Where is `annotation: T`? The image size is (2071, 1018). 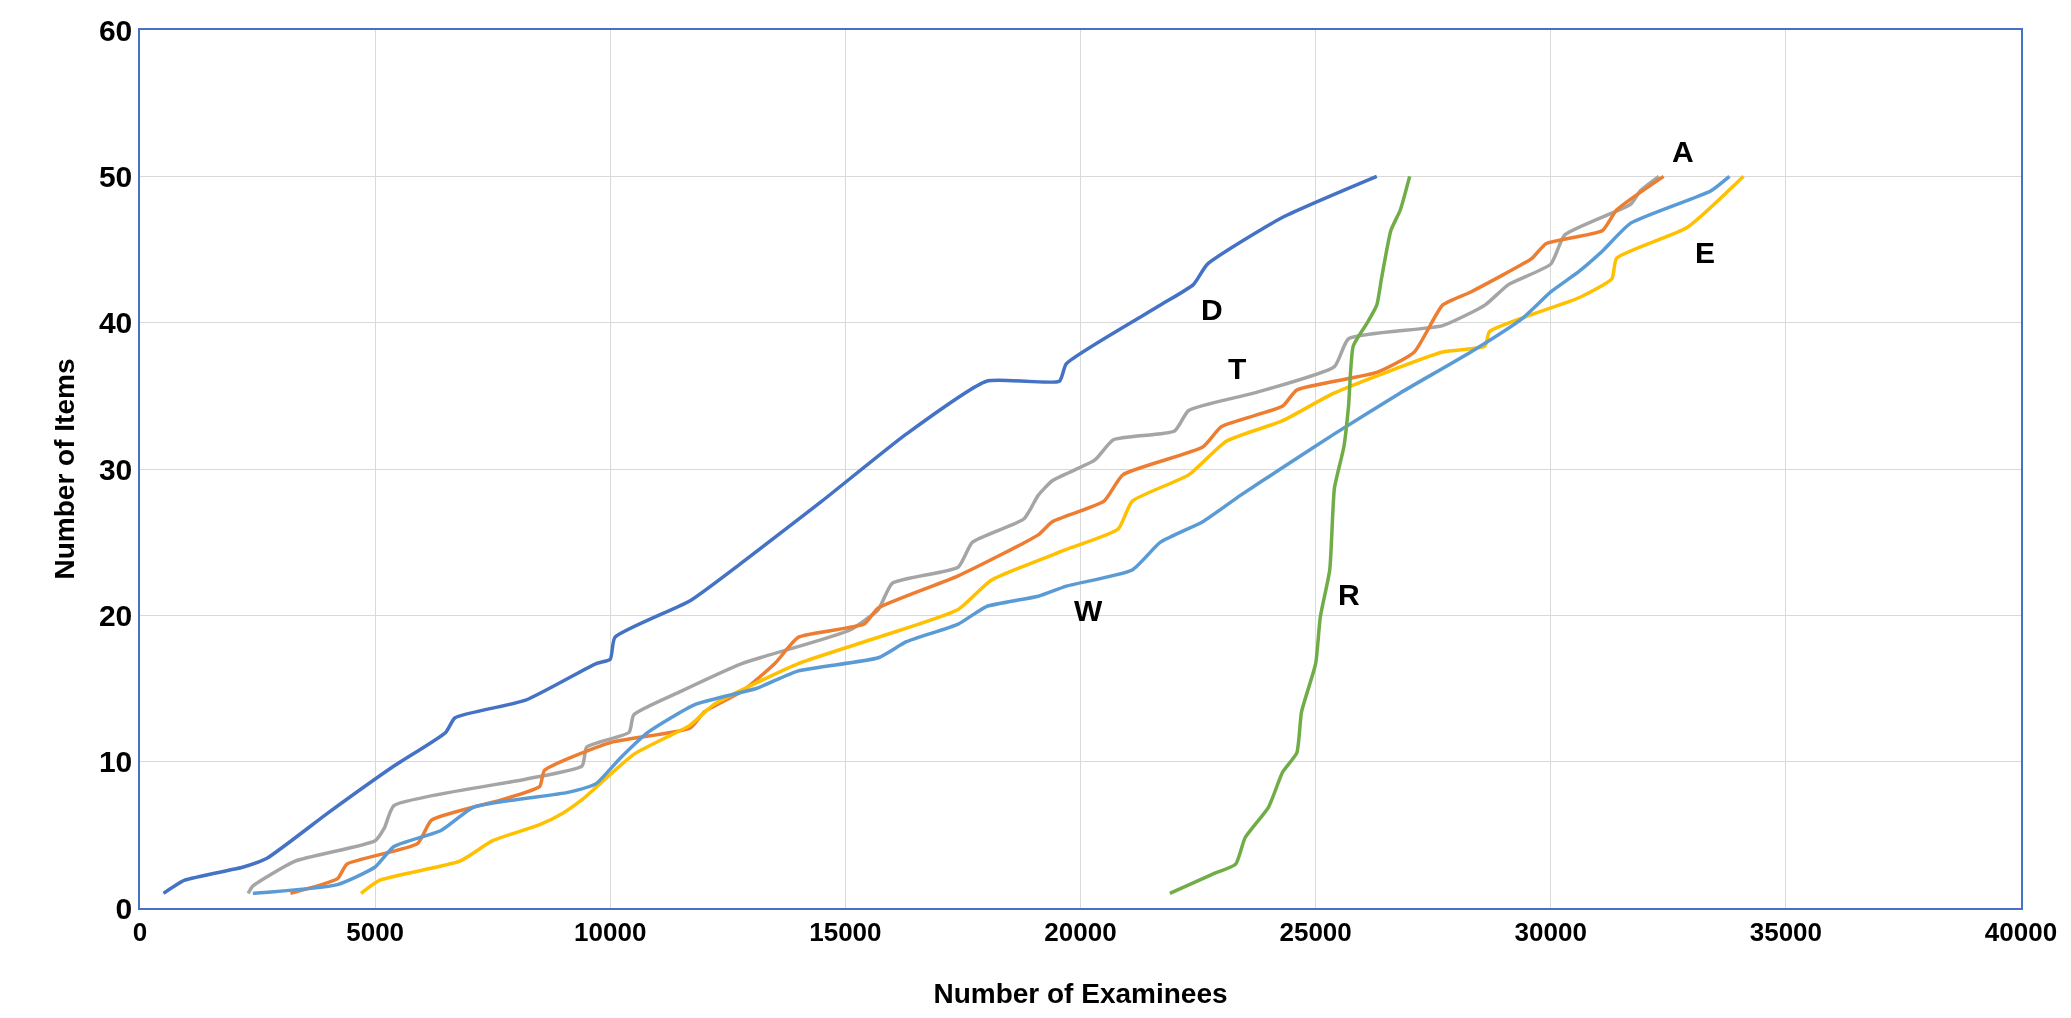
annotation: T is located at coordinates (1237, 368).